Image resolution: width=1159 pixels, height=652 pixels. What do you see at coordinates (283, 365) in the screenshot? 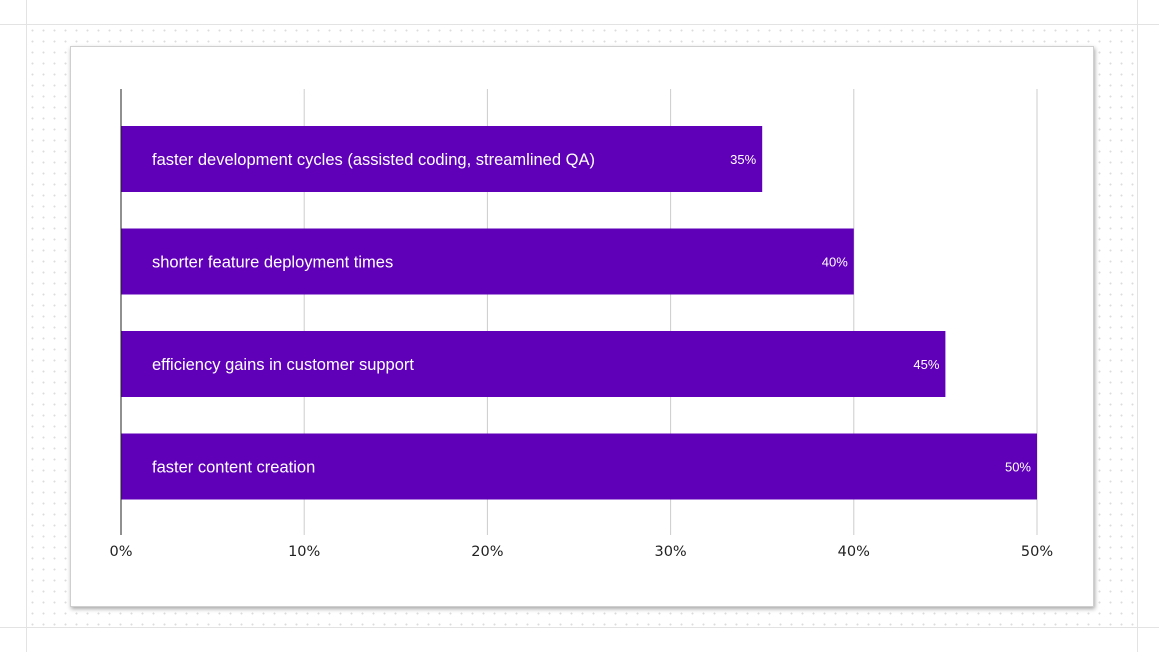
I see `bar-category-label: efficiency gains in customer support` at bounding box center [283, 365].